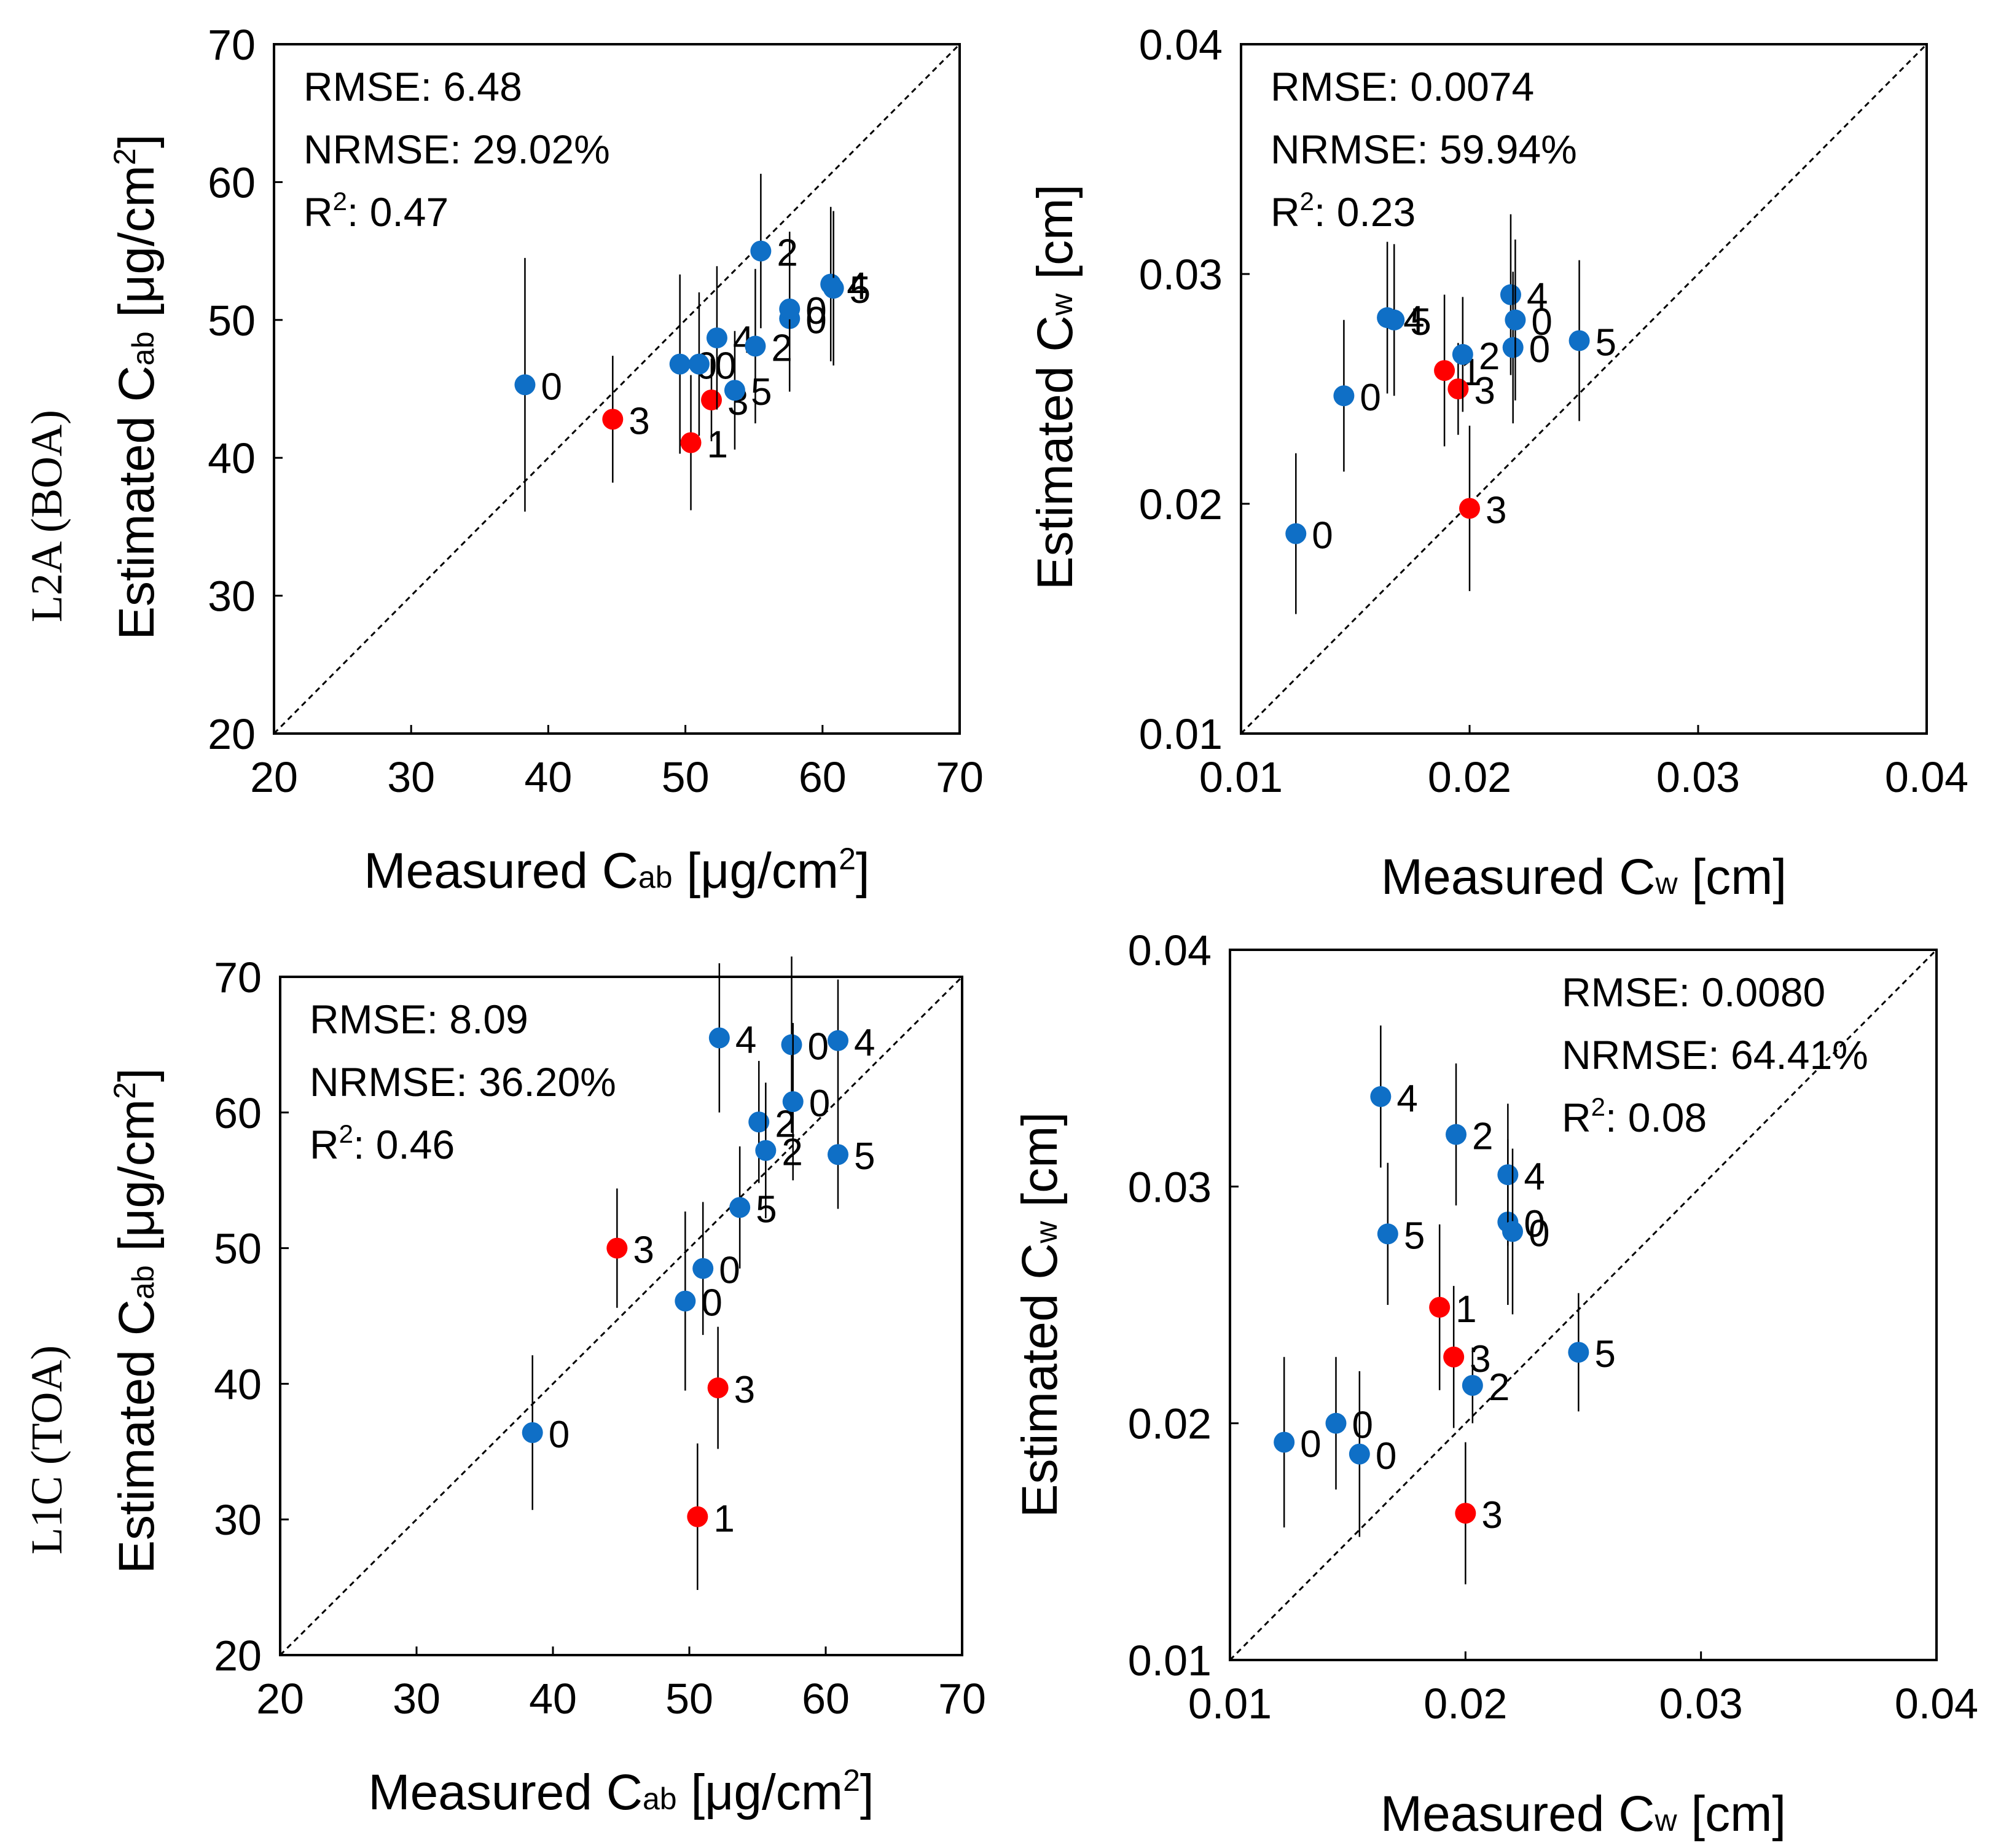 This screenshot has width=2009, height=1848. I want to click on stat-r2: R2: 0.47, so click(376, 211).